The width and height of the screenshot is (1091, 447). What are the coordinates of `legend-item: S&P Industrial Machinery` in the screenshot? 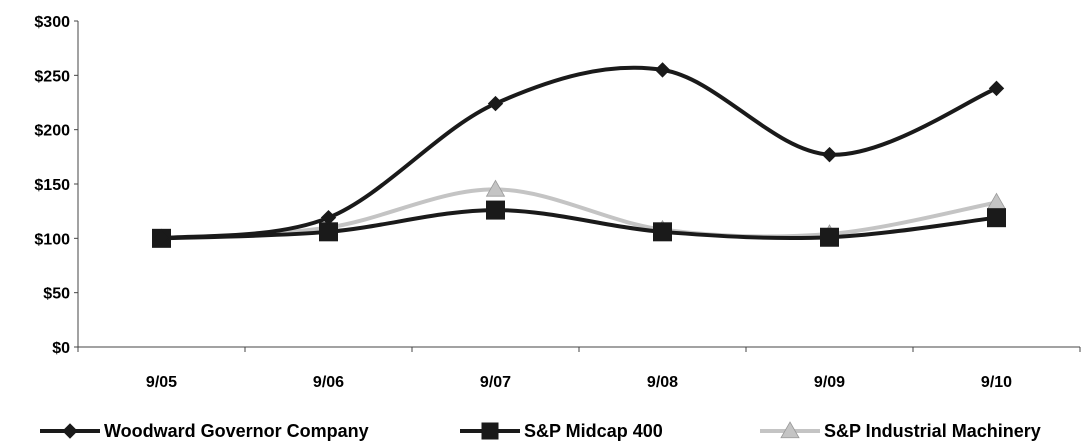 It's located at (900, 431).